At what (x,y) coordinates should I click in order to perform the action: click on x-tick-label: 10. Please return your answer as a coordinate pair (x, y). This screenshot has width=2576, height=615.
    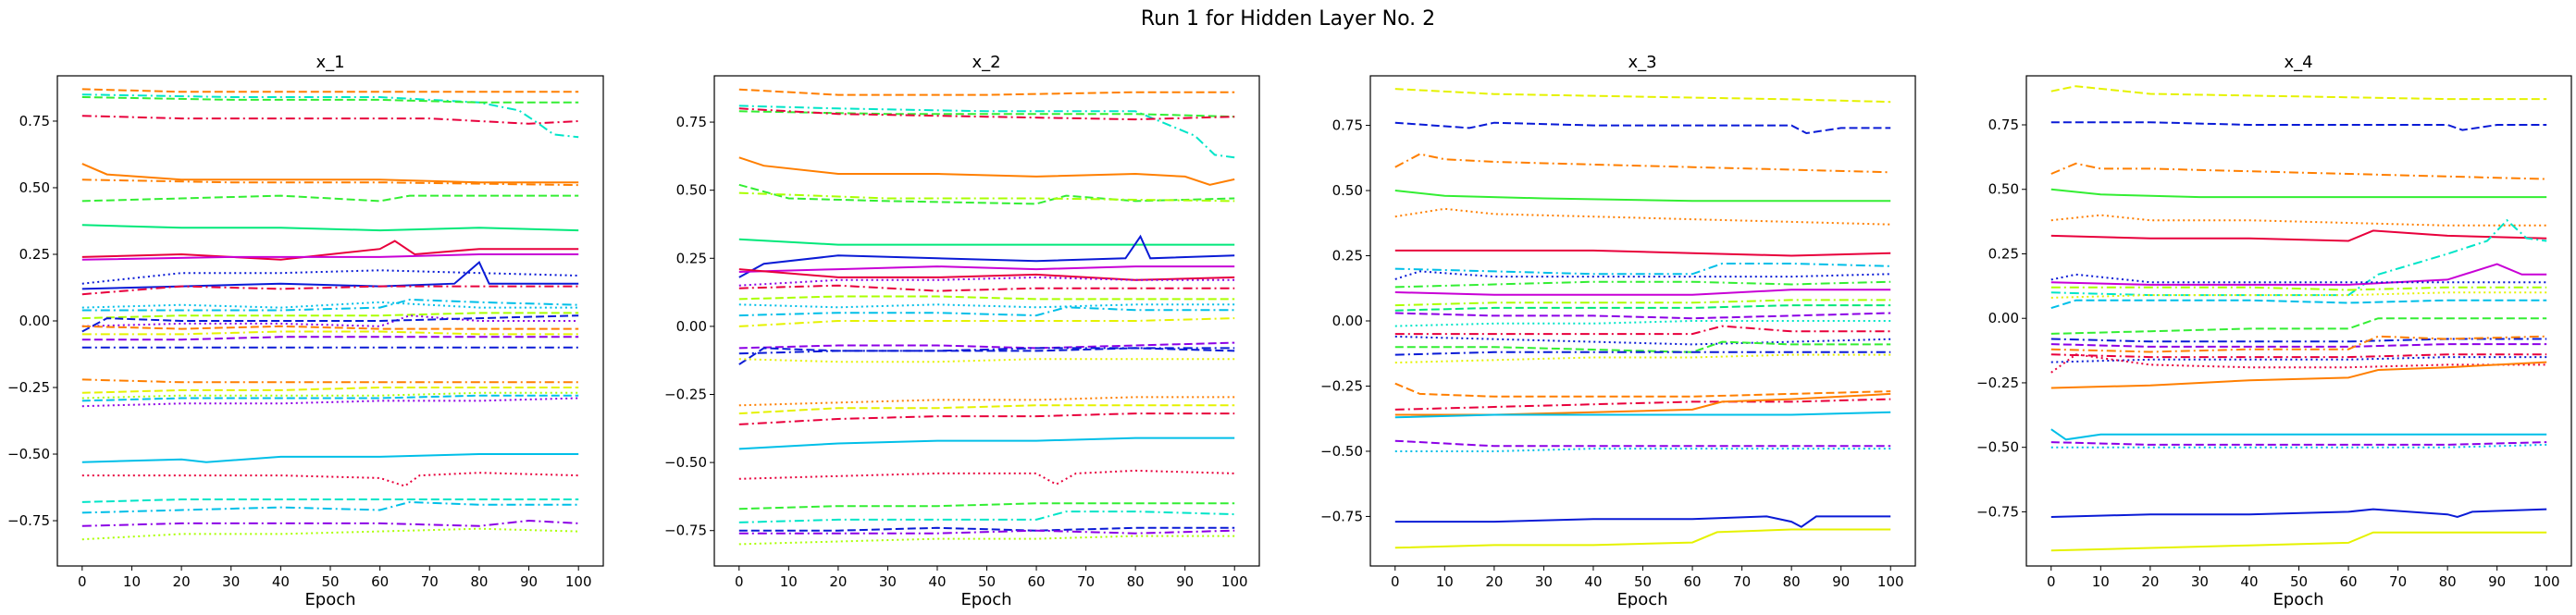
    Looking at the image, I should click on (1445, 581).